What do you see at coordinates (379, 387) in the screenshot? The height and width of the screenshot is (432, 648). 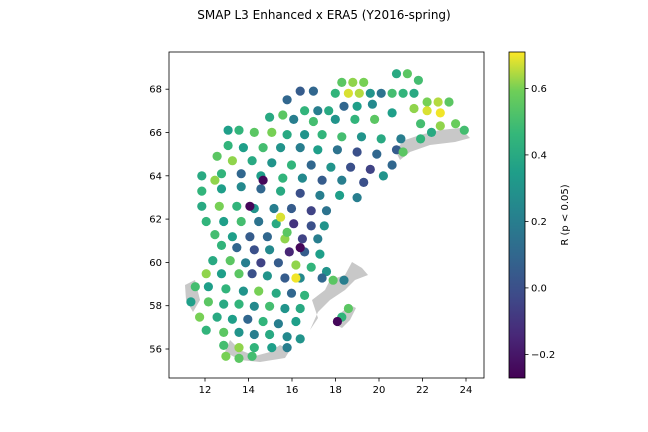 I see `x-tick: 20` at bounding box center [379, 387].